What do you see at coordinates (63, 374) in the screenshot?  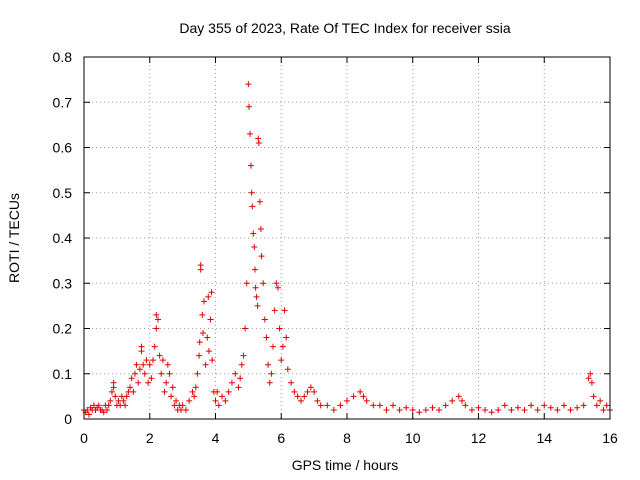 I see `y-tick-label: 0.1` at bounding box center [63, 374].